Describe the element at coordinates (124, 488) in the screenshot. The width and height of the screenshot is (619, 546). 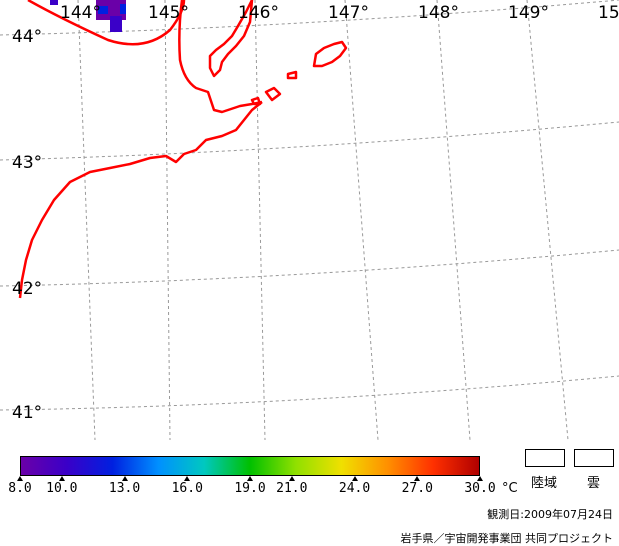
I see `colorbar-tick-label: 13.0` at that location.